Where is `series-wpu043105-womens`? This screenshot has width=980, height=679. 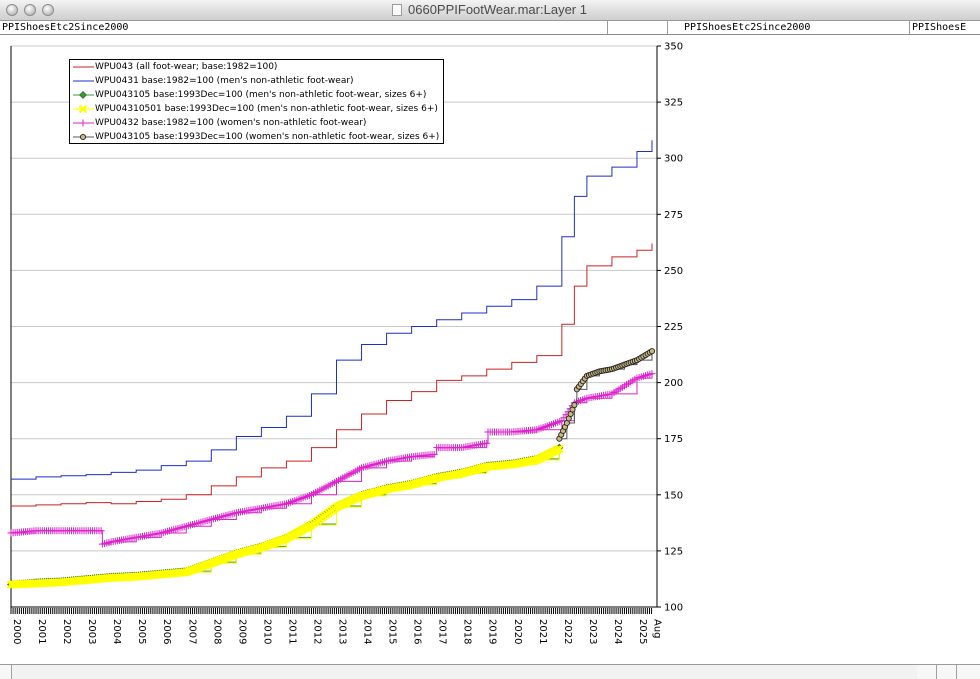
series-wpu043105-womens is located at coordinates (606, 395).